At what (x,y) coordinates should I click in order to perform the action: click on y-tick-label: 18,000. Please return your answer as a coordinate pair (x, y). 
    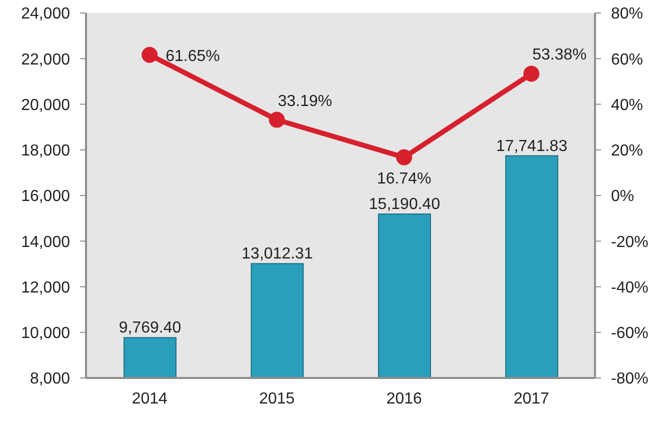
    Looking at the image, I should click on (45, 151).